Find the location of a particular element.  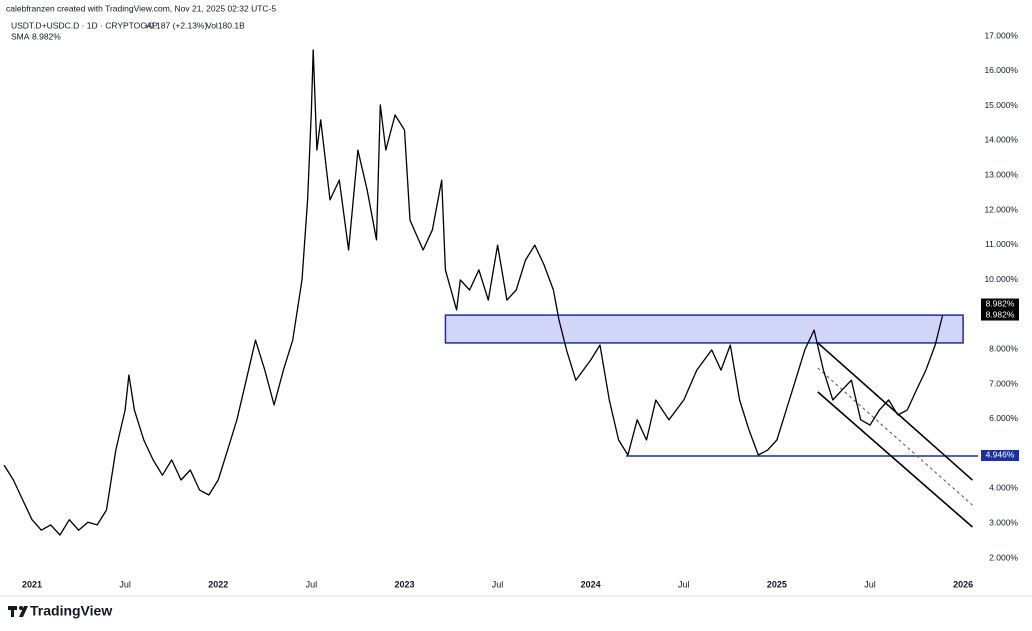

x-tick-label: 2024 is located at coordinates (591, 584).